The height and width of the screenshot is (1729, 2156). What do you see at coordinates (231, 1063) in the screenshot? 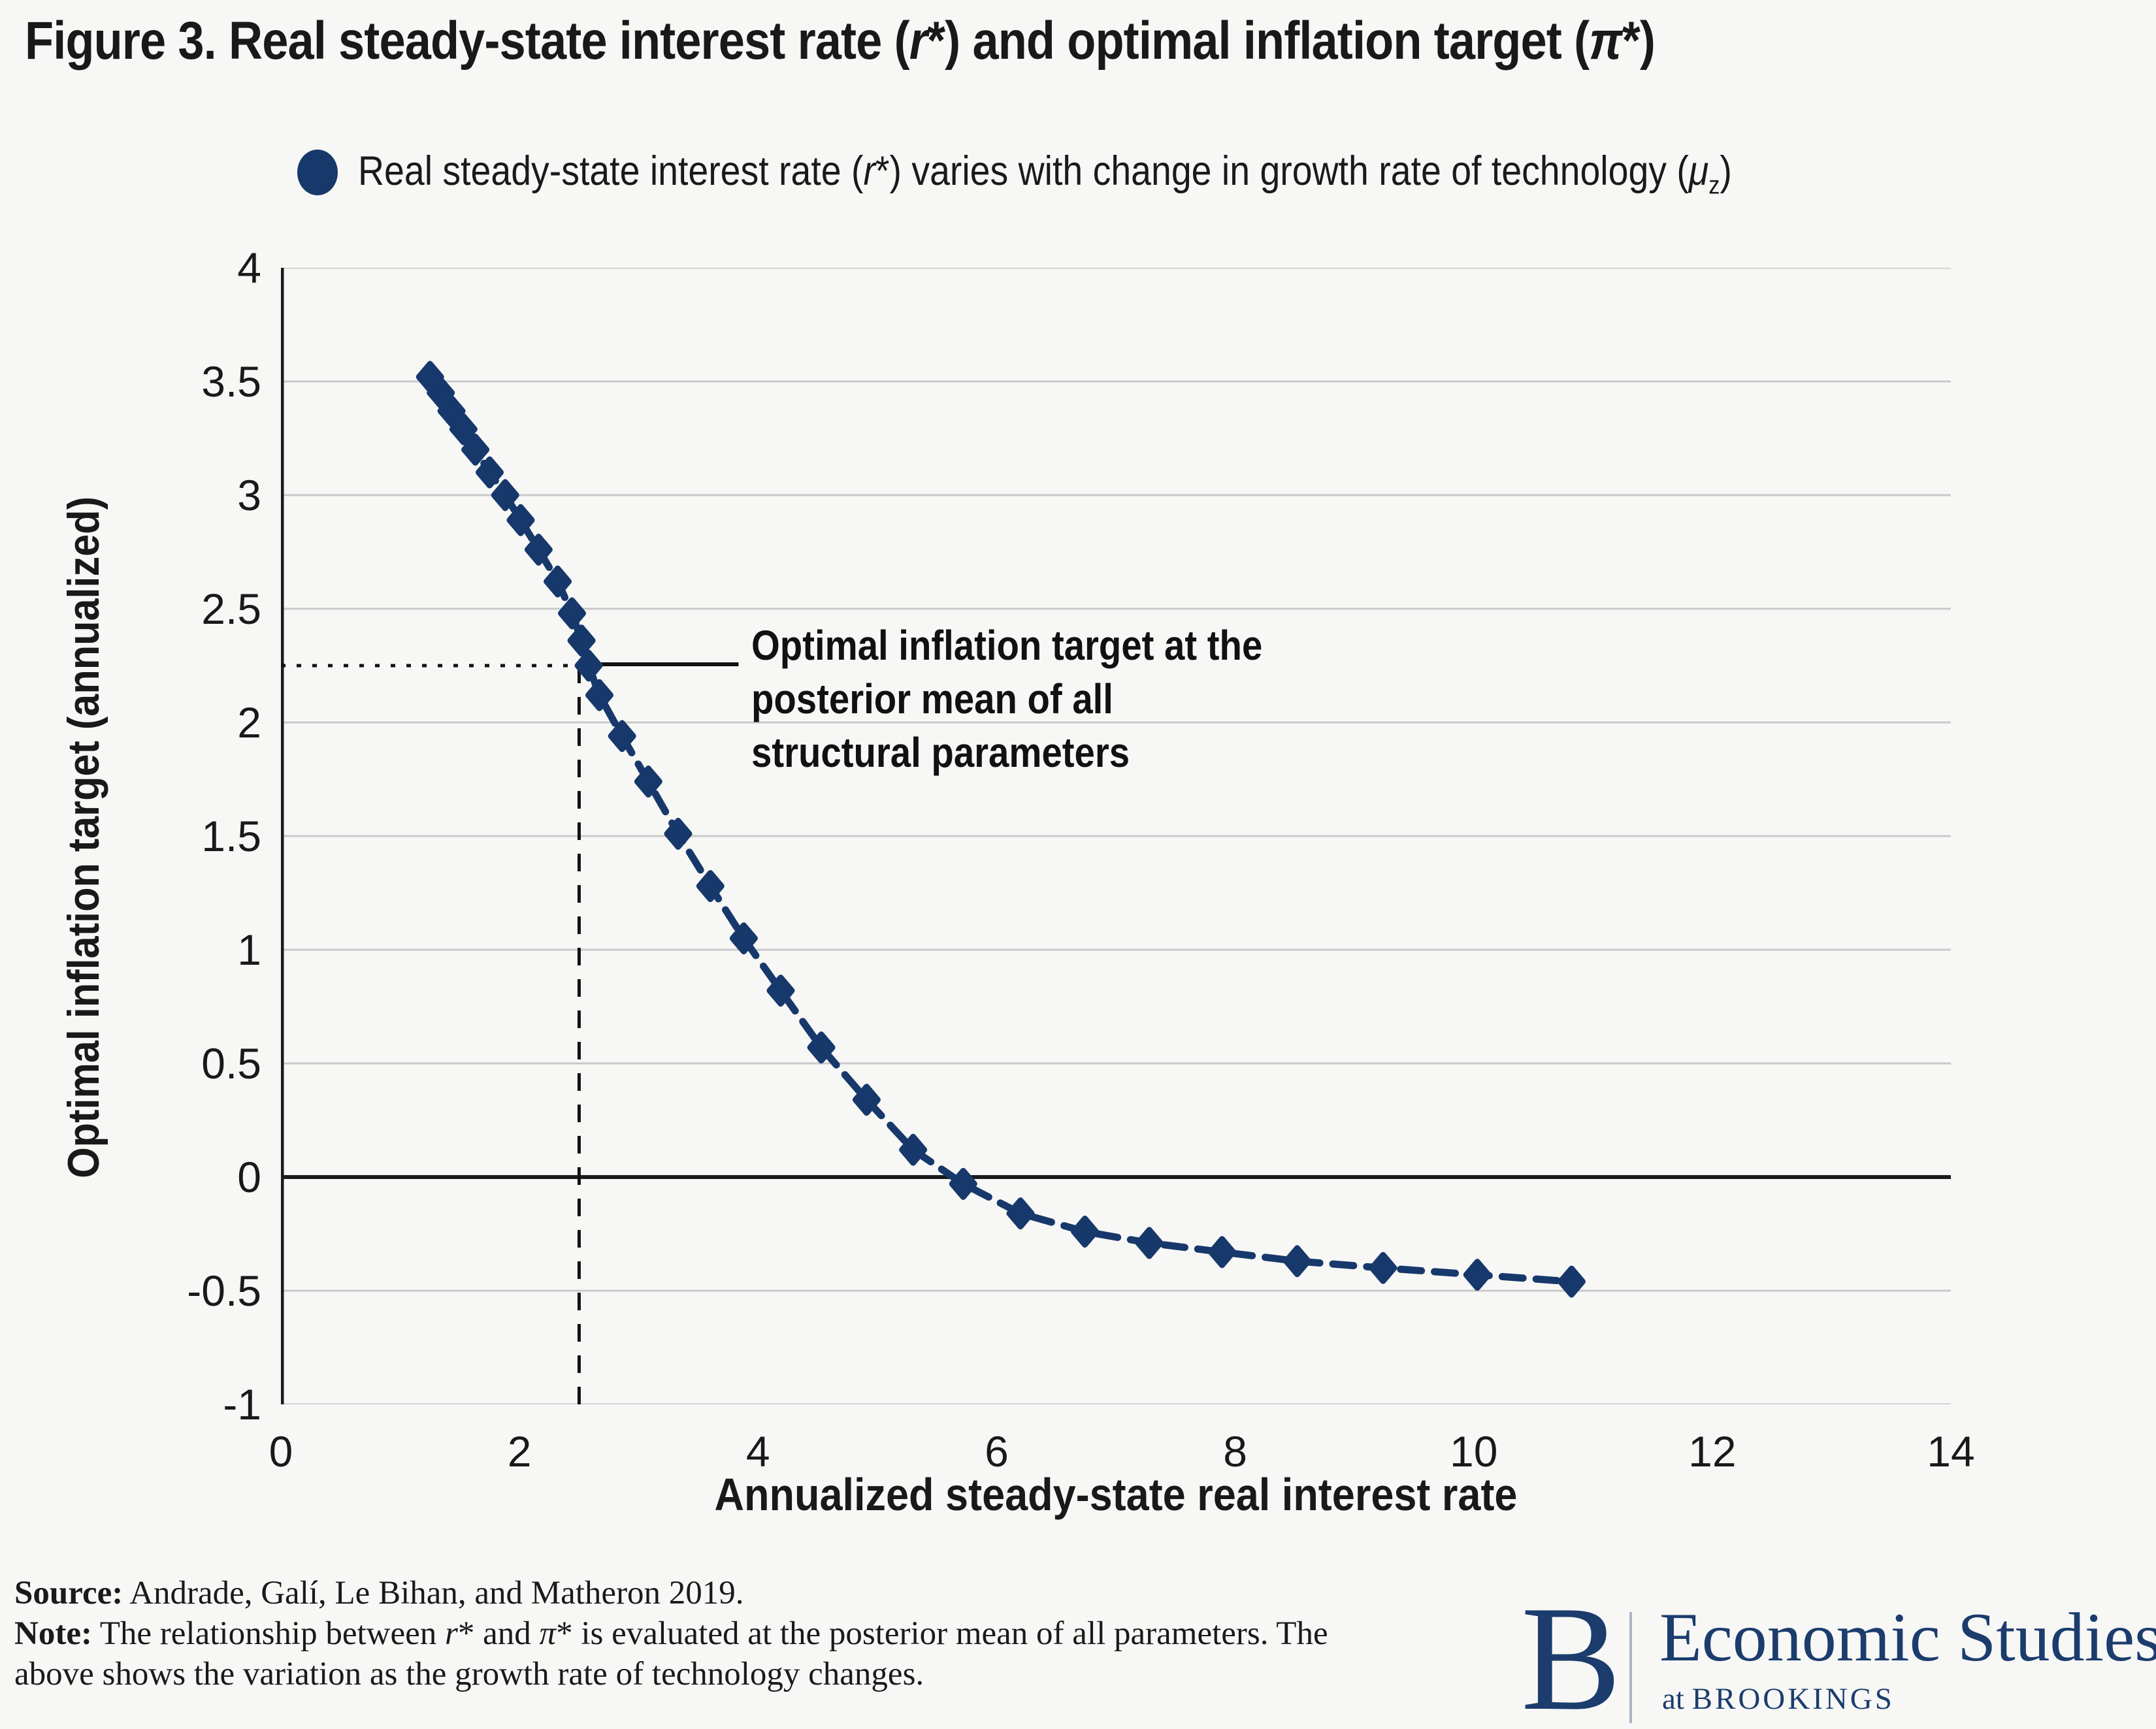
I see `y-tick-label: 0.5` at bounding box center [231, 1063].